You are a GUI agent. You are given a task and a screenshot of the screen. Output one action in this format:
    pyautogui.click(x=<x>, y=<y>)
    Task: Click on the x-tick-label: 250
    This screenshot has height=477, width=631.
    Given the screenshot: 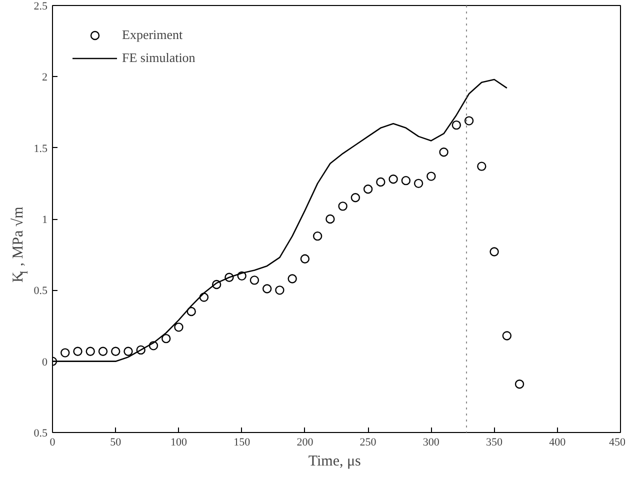 What is the action you would take?
    pyautogui.click(x=368, y=442)
    